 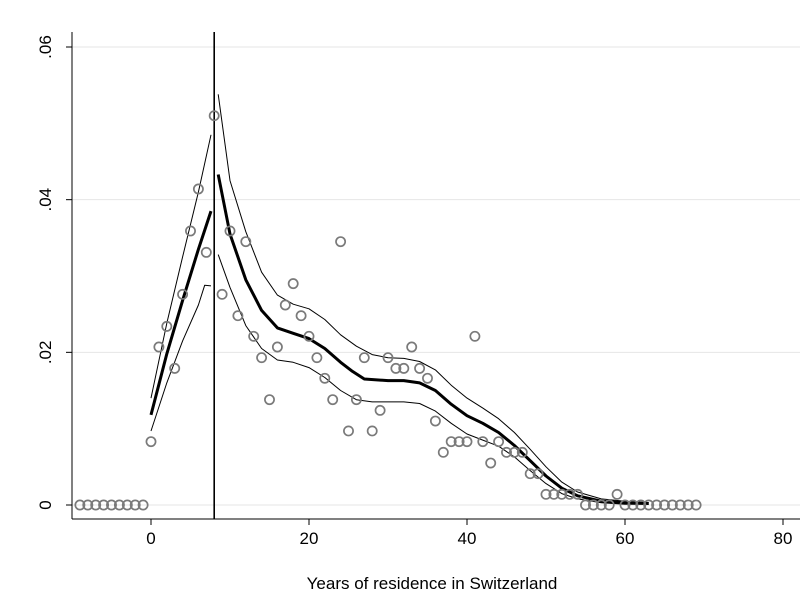 What do you see at coordinates (45, 353) in the screenshot?
I see `y-tick-label: .02` at bounding box center [45, 353].